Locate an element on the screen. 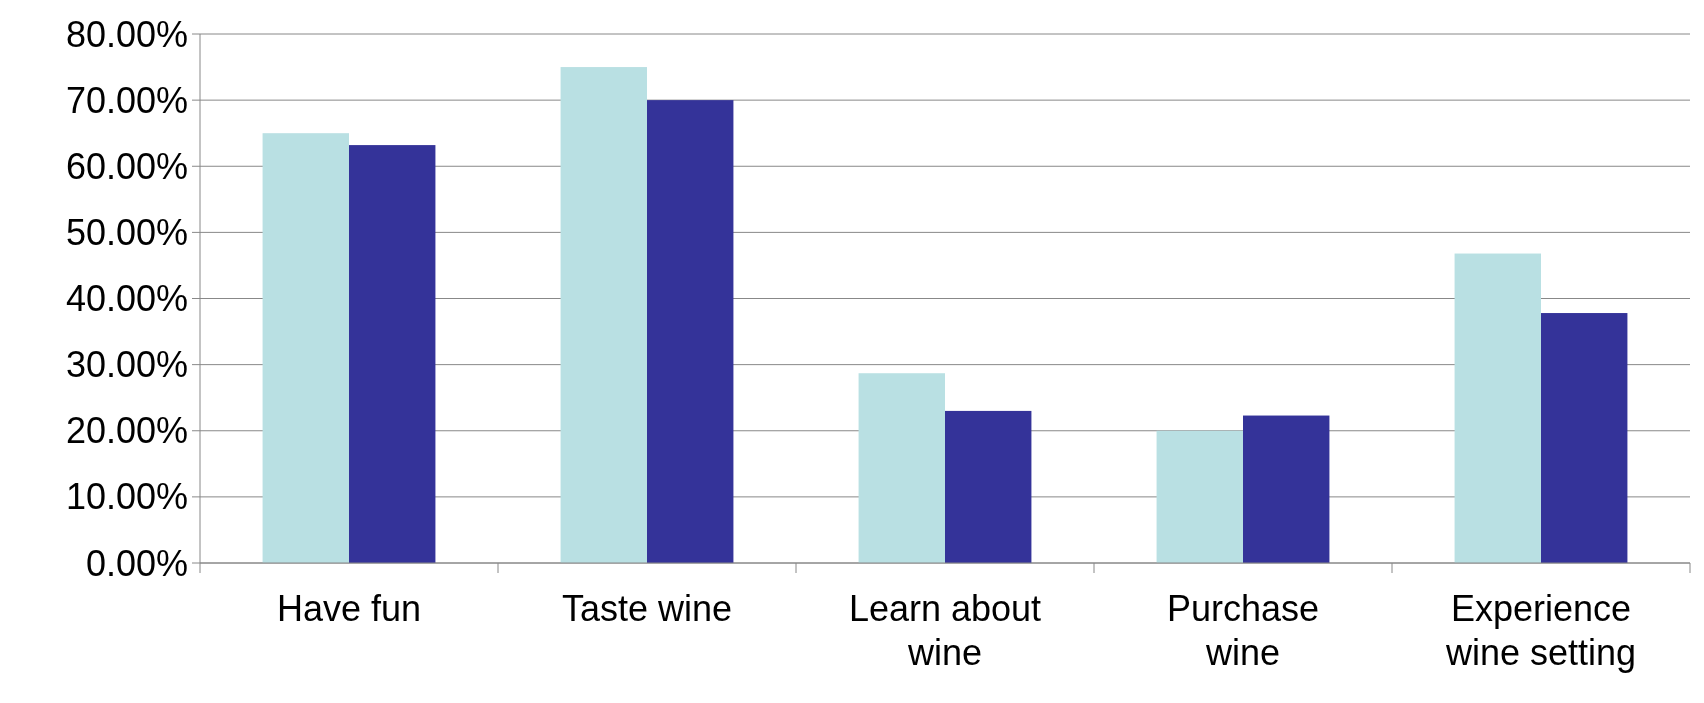 This screenshot has width=1704, height=703. y-tick-label: 10.00% is located at coordinates (126, 497).